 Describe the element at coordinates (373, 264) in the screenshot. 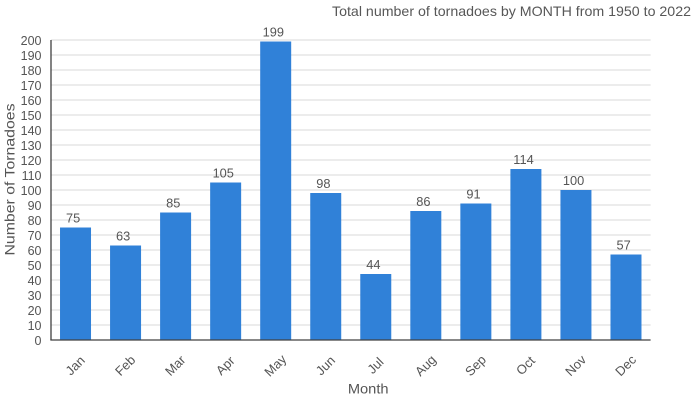

I see `svg-text: 44` at that location.